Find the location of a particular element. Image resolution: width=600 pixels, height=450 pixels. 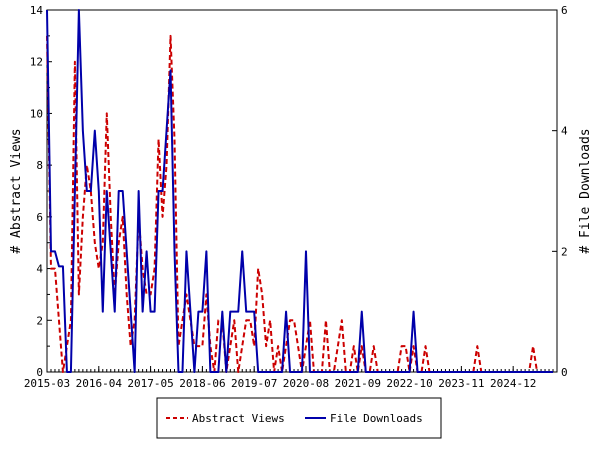

legend-label-abstract-views: Abstract Views is located at coordinates (238, 418).